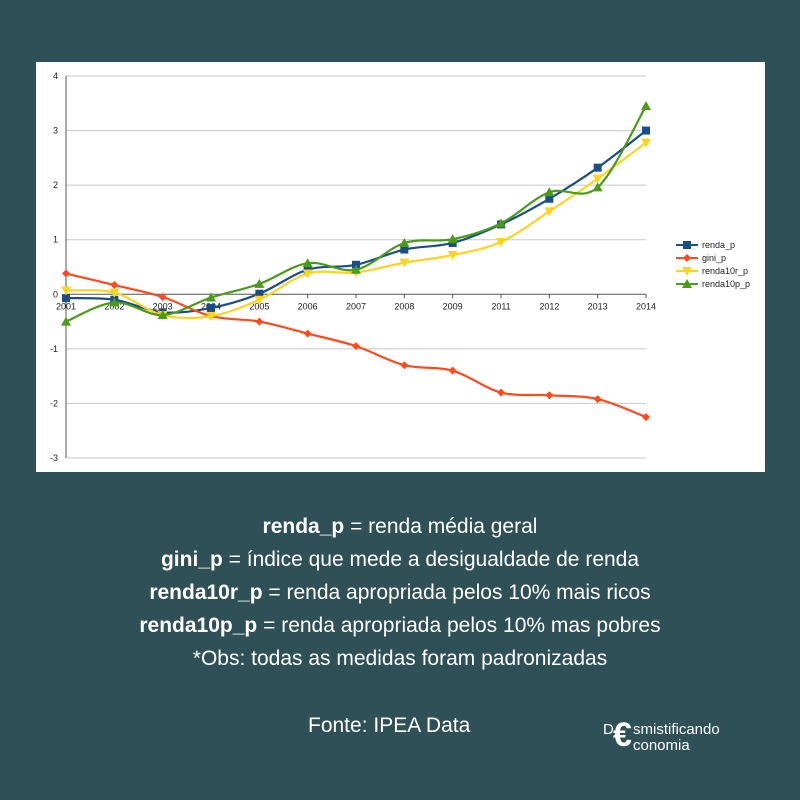 The image size is (800, 800). I want to click on x-tick-label: 2009, so click(453, 306).